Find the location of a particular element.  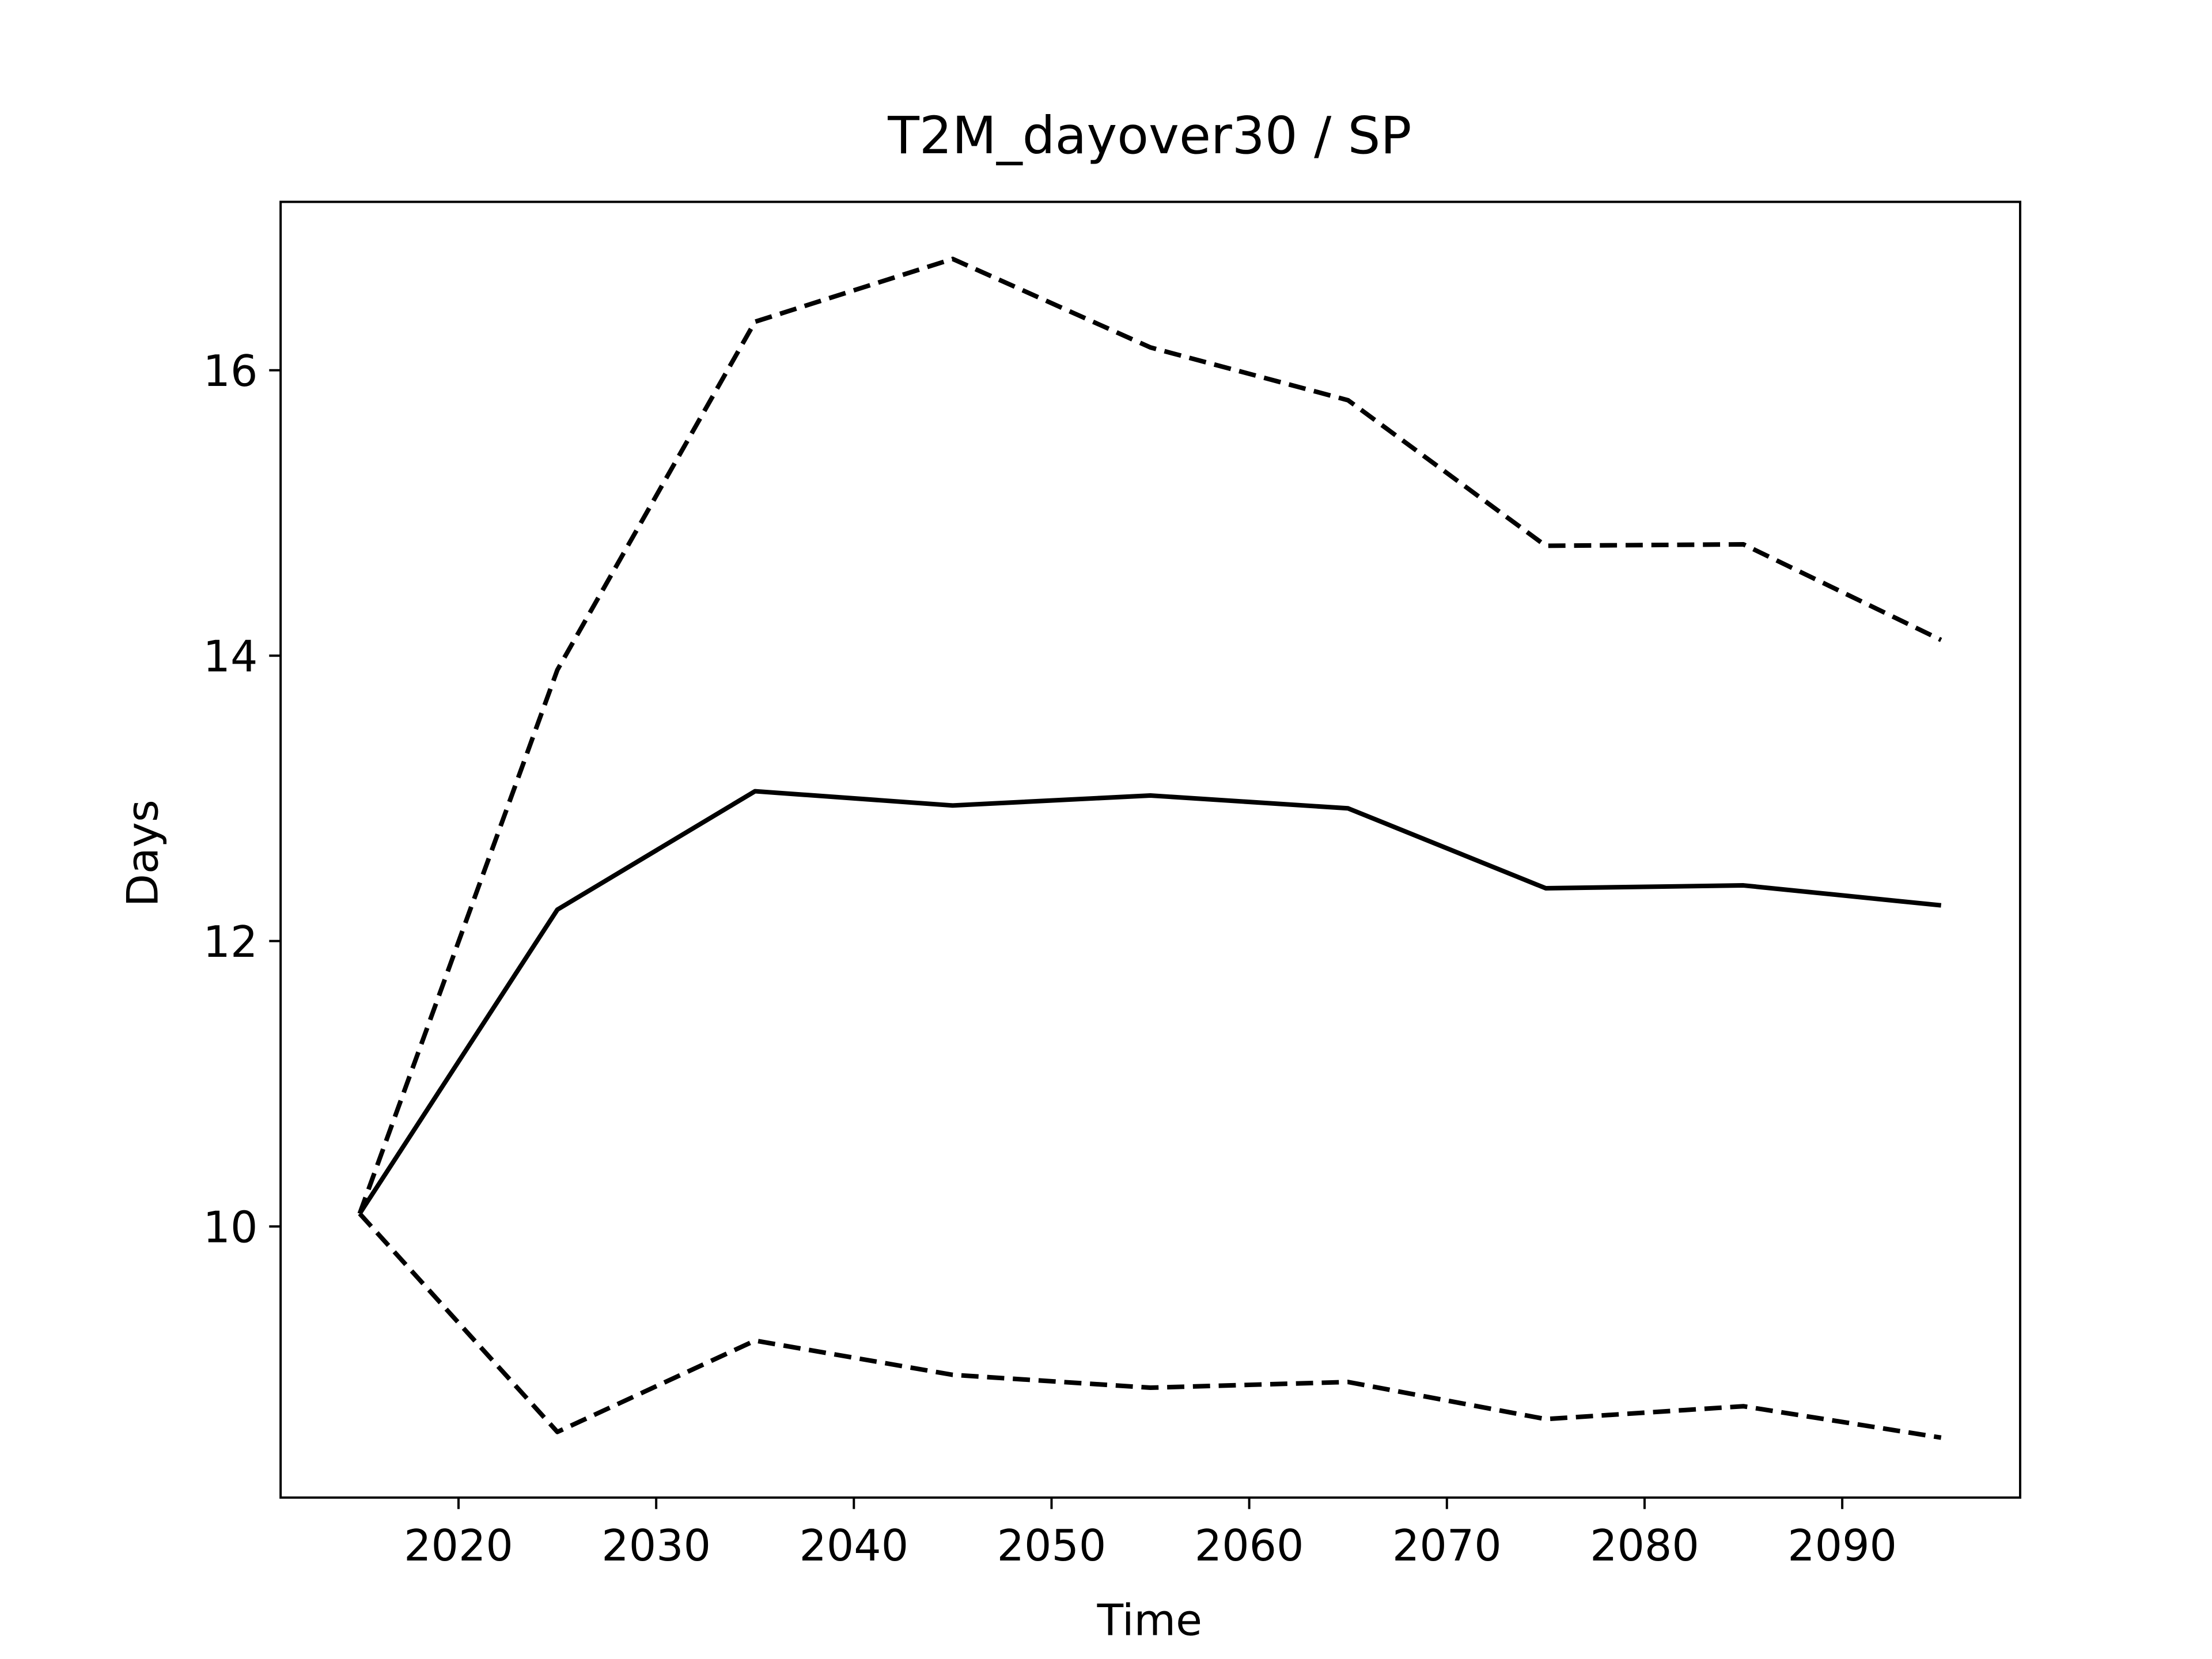

y-tick-label: 14 is located at coordinates (230, 657).